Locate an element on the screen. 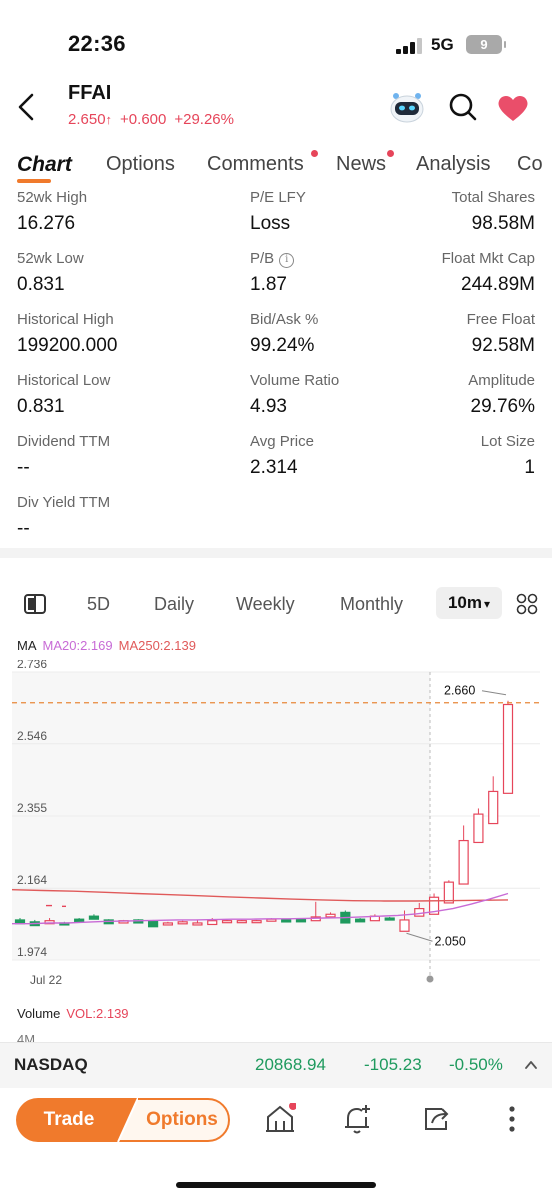 The image size is (552, 1200). tab-comments: Comments is located at coordinates (255, 164).